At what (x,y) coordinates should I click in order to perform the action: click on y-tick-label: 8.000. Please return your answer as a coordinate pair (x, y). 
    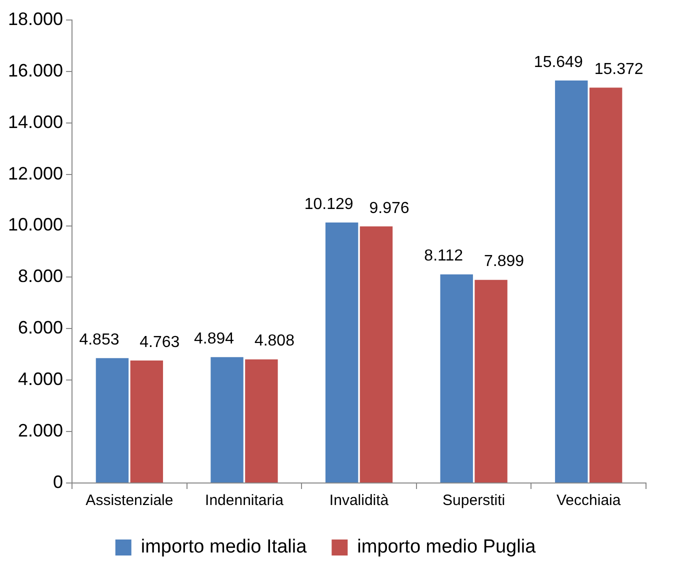
    Looking at the image, I should click on (41, 276).